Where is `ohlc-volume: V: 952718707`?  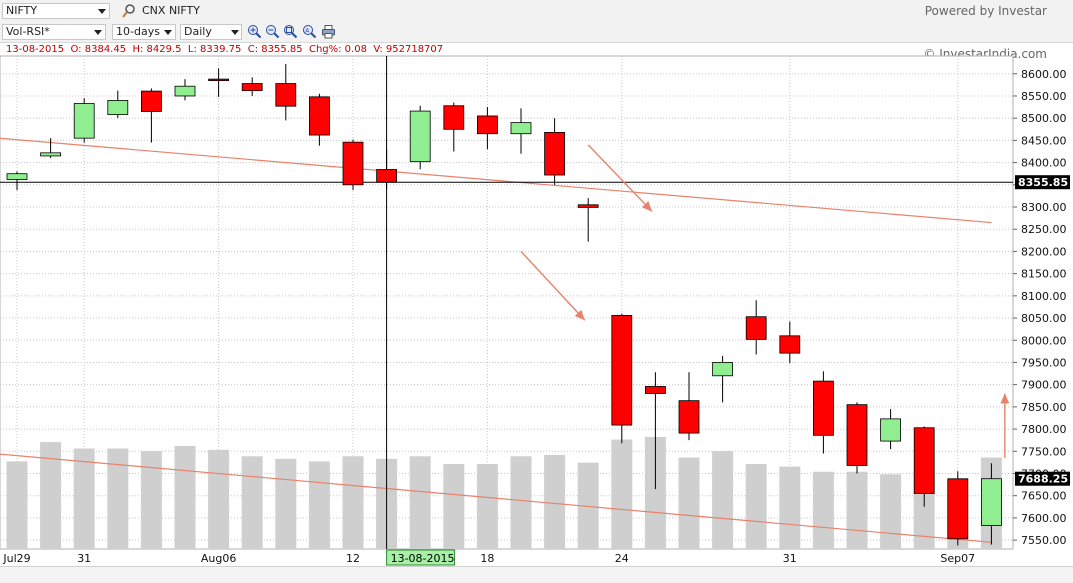 ohlc-volume: V: 952718707 is located at coordinates (408, 49).